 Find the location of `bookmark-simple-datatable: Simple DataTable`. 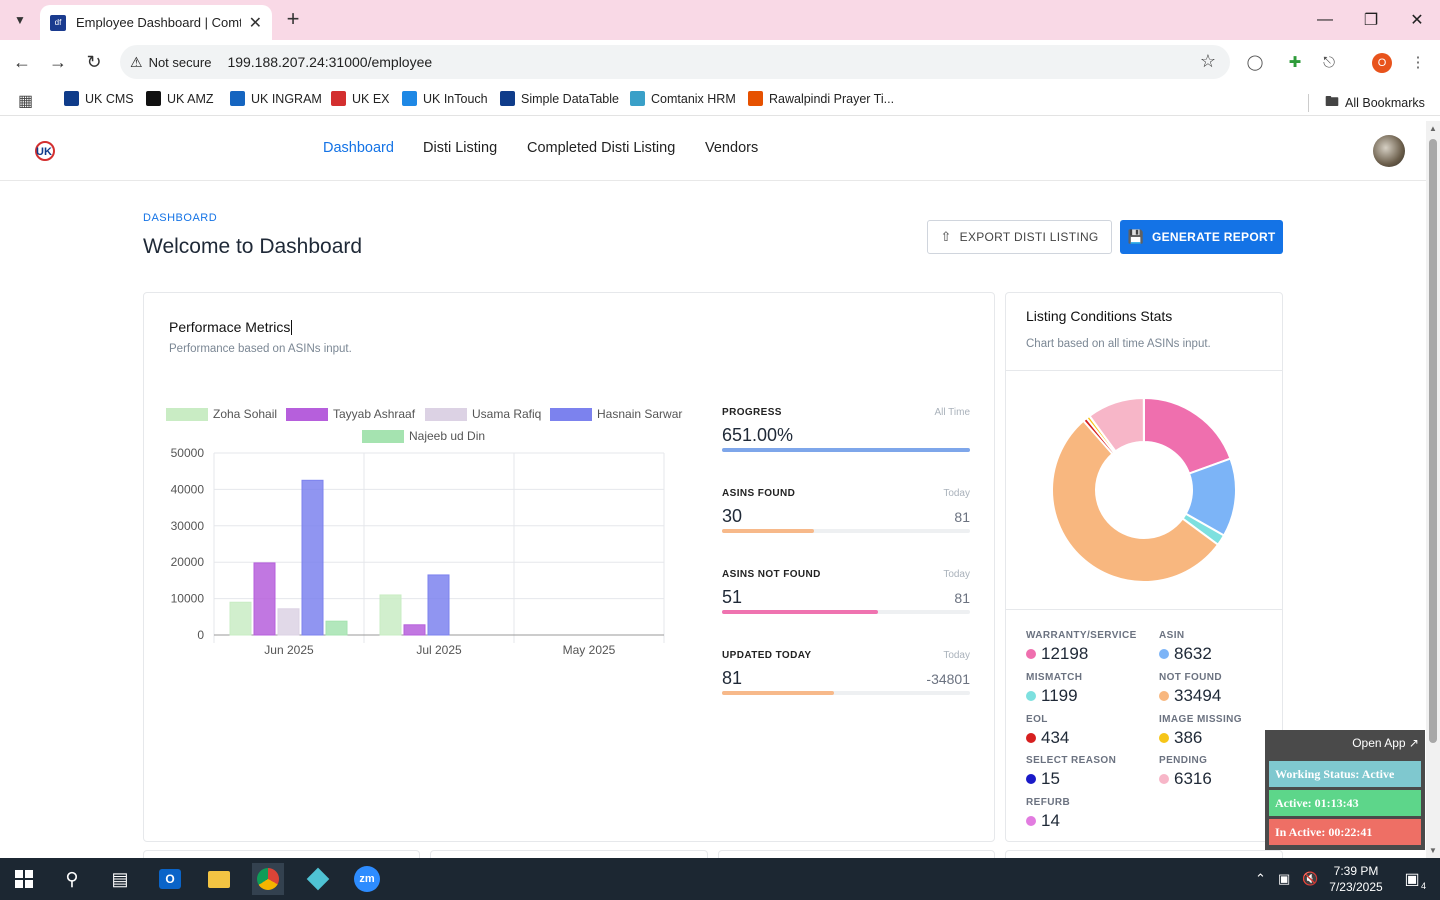

bookmark-simple-datatable: Simple DataTable is located at coordinates (559, 98).